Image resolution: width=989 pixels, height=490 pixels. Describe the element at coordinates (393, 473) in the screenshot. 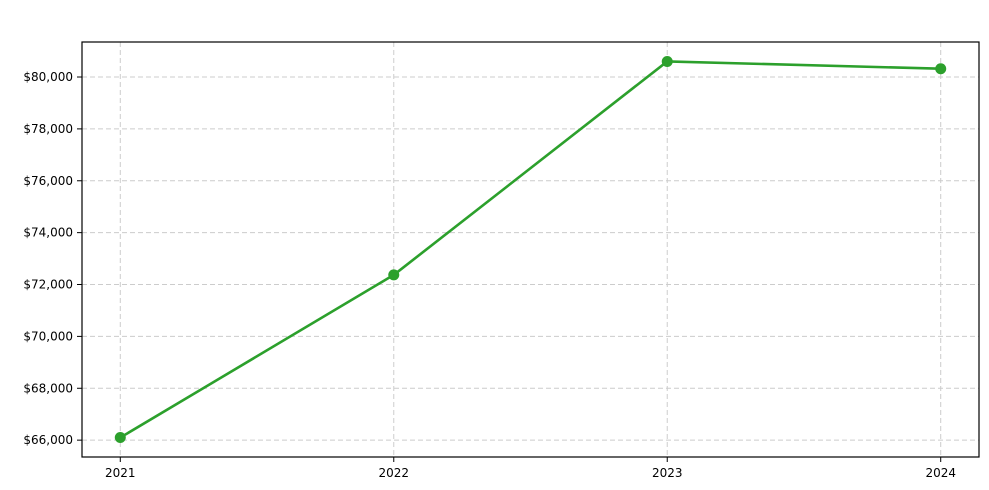

I see `x-tick-label: 2022` at that location.